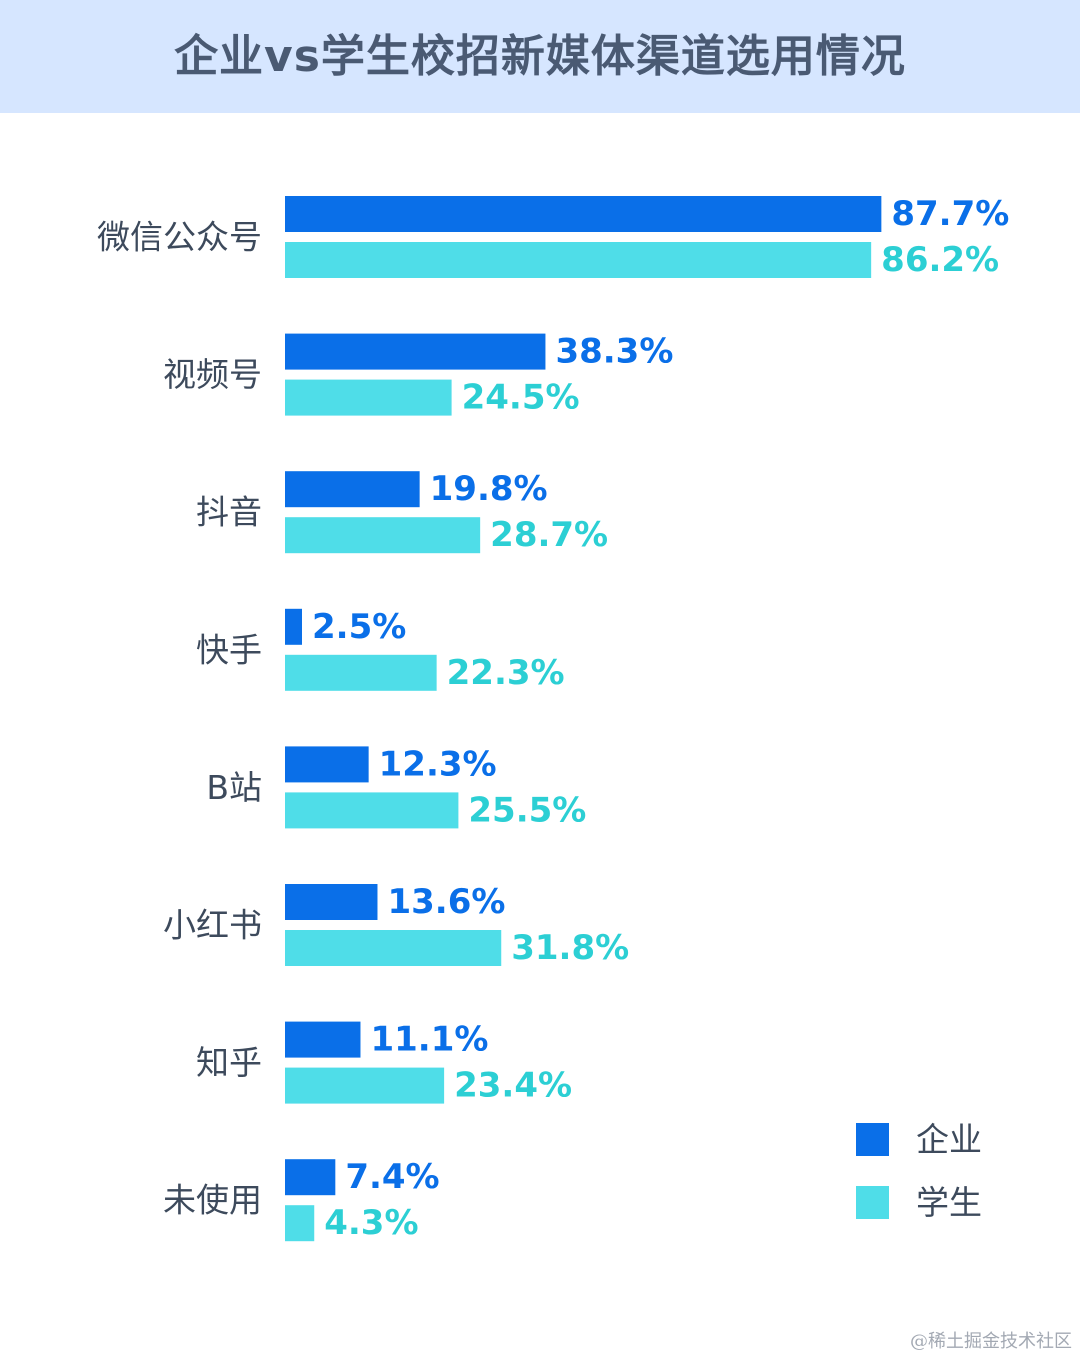 This screenshot has height=1359, width=1080. I want to click on student-value-label: 23.4%, so click(513, 1086).